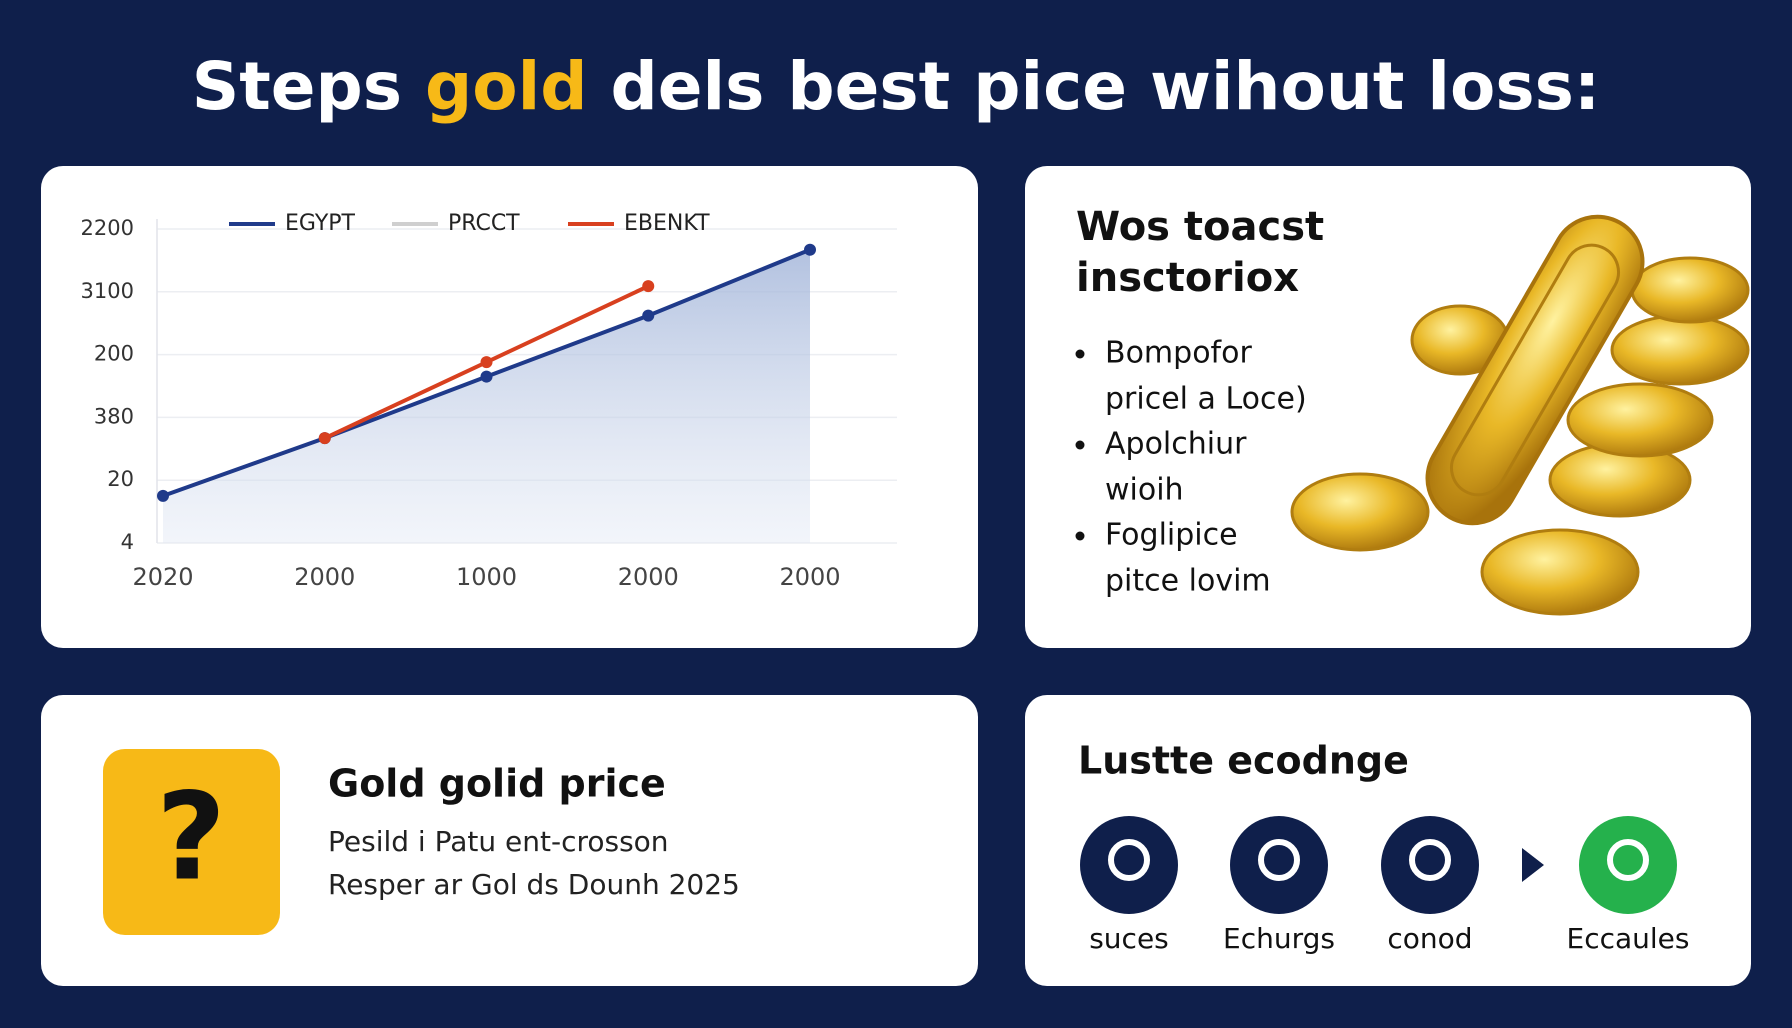 This screenshot has height=1028, width=1792. I want to click on bullet-text: pitce lovim, so click(1188, 581).